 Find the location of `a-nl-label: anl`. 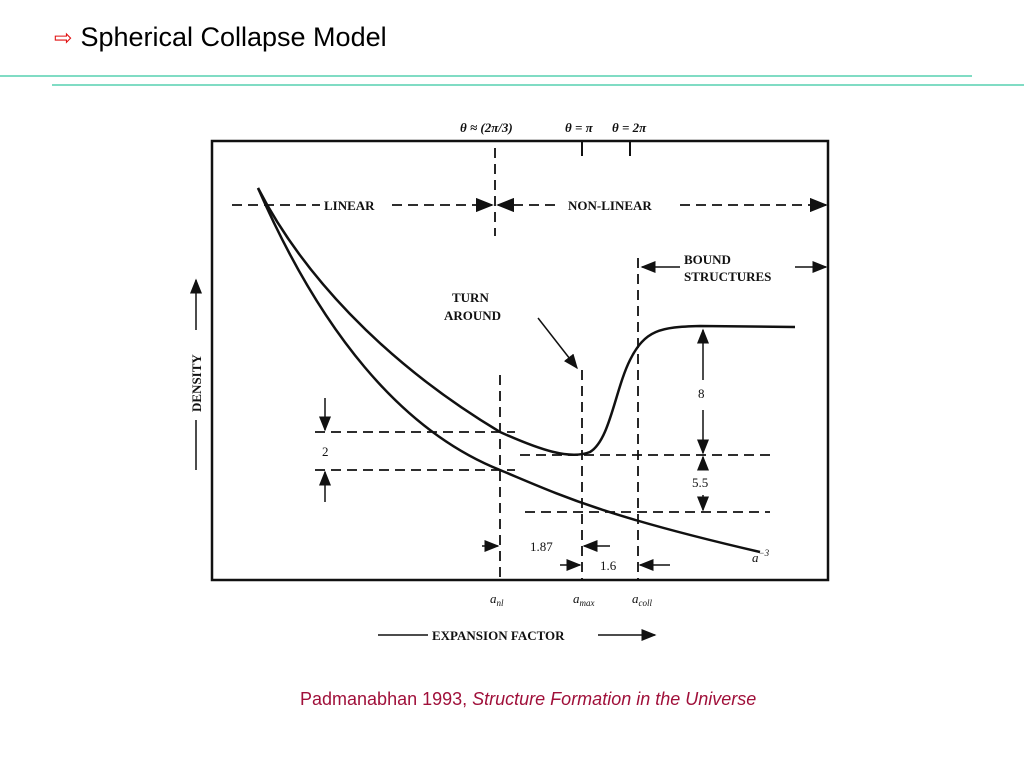

a-nl-label: anl is located at coordinates (497, 599).